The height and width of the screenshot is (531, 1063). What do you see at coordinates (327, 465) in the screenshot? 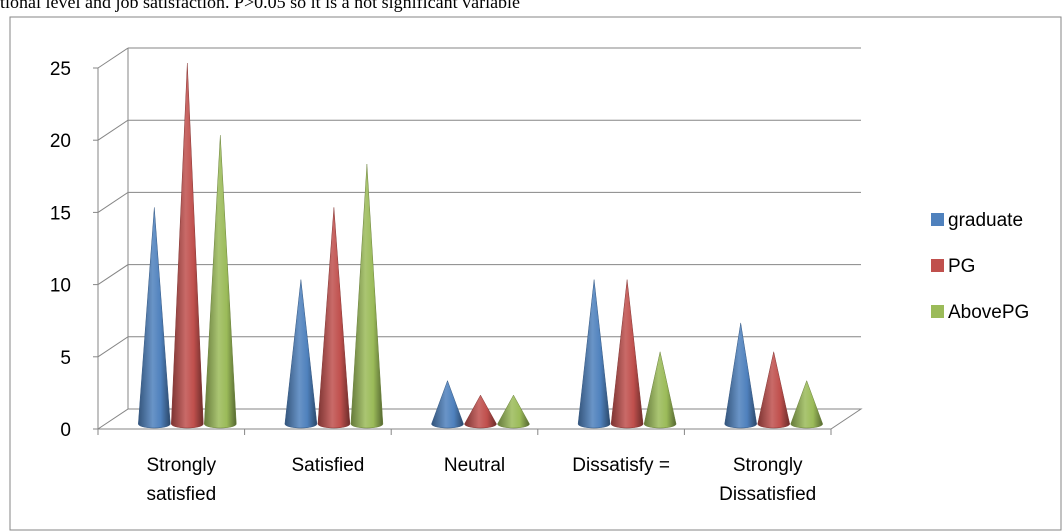
I see `category-label: Satisfied` at bounding box center [327, 465].